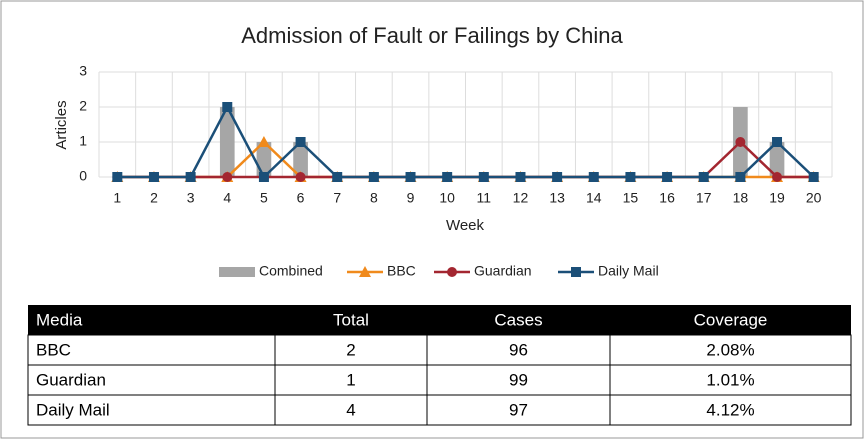 This screenshot has width=864, height=444. I want to click on x-tick-label: 4, so click(227, 198).